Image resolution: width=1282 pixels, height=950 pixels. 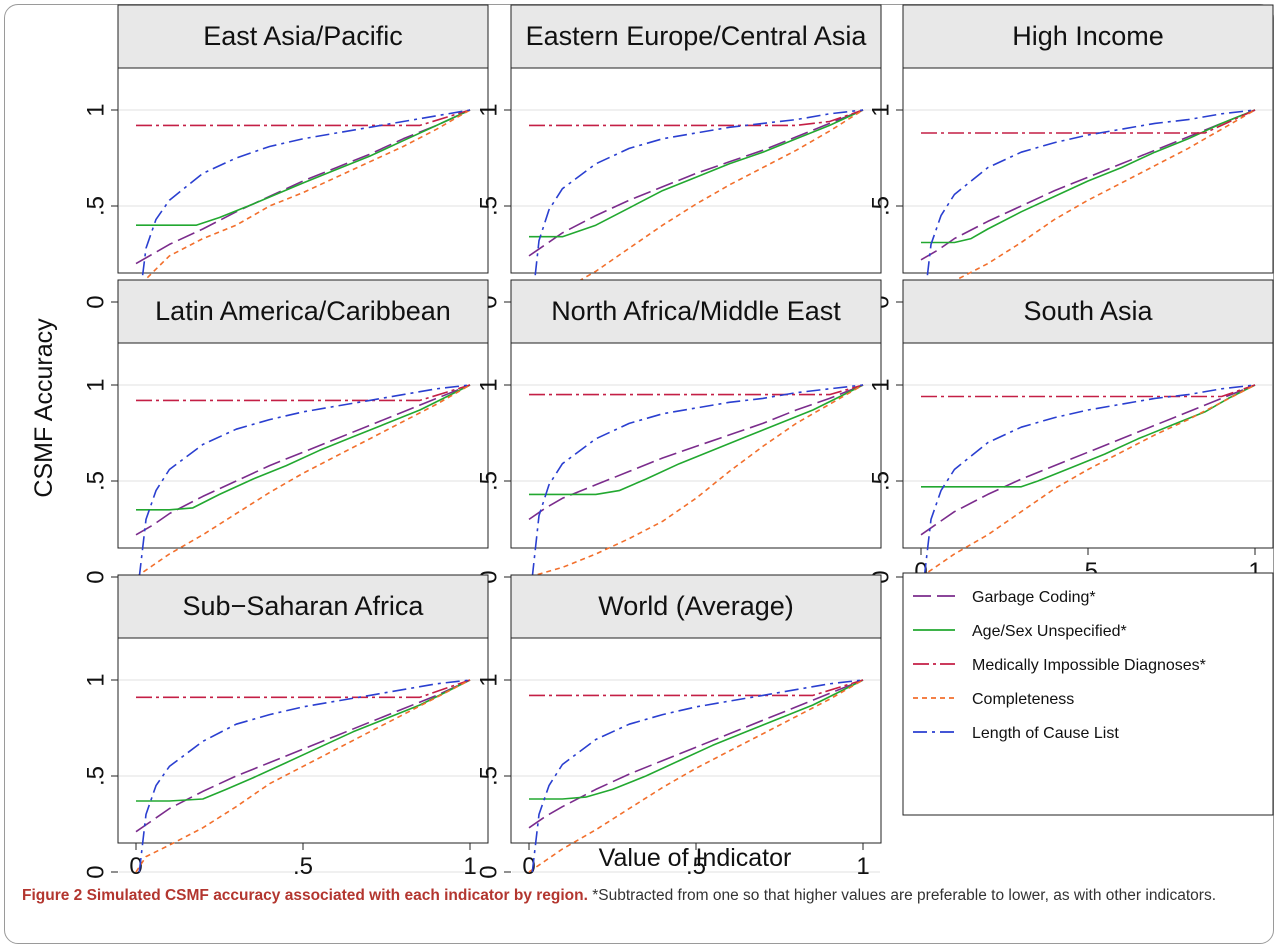 What do you see at coordinates (1049, 631) in the screenshot?
I see `legend-label-agesex: Age/Sex Unspecified*` at bounding box center [1049, 631].